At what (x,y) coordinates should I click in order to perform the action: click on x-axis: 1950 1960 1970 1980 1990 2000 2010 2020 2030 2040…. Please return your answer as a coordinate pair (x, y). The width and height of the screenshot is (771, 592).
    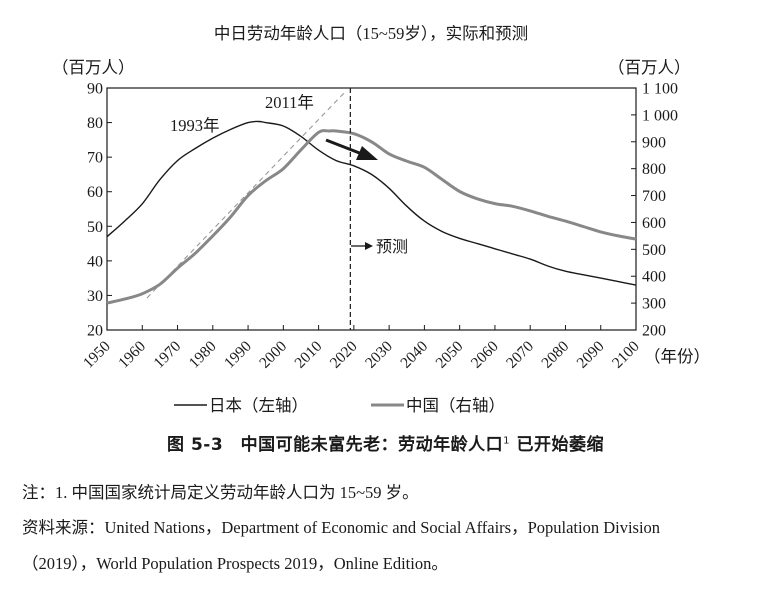
    Looking at the image, I should click on (361, 348).